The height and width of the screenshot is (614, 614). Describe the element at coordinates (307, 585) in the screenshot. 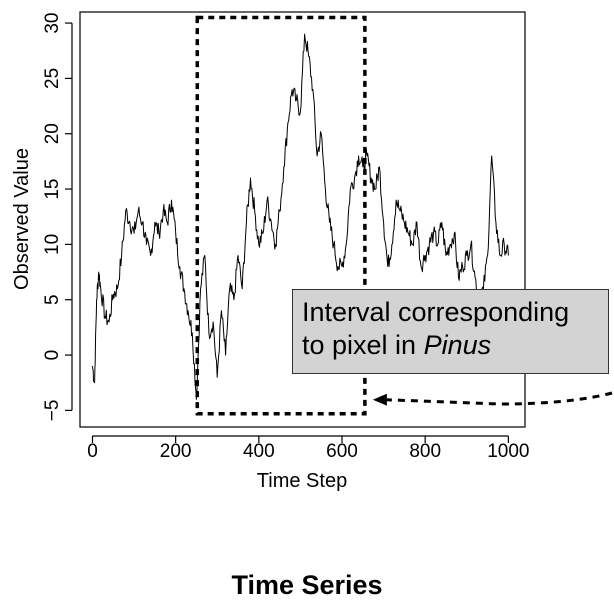

I see `figure-caption: Time Series` at that location.